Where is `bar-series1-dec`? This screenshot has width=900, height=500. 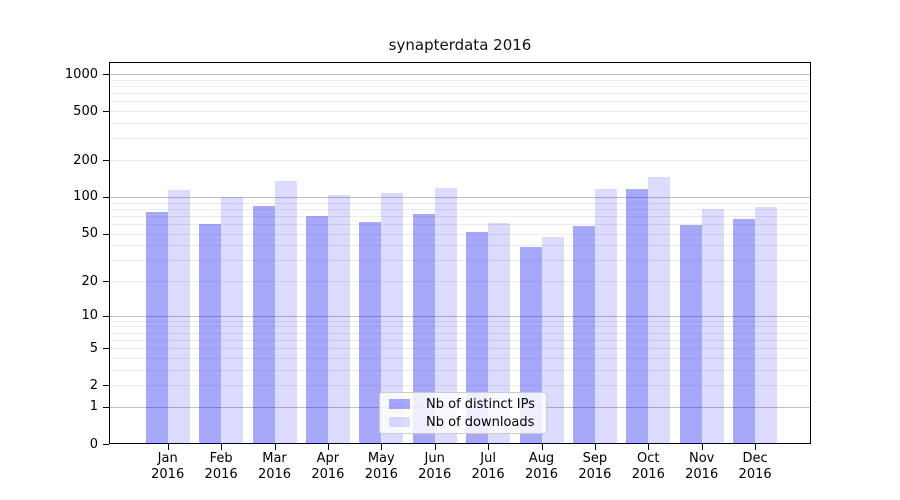
bar-series1-dec is located at coordinates (766, 325).